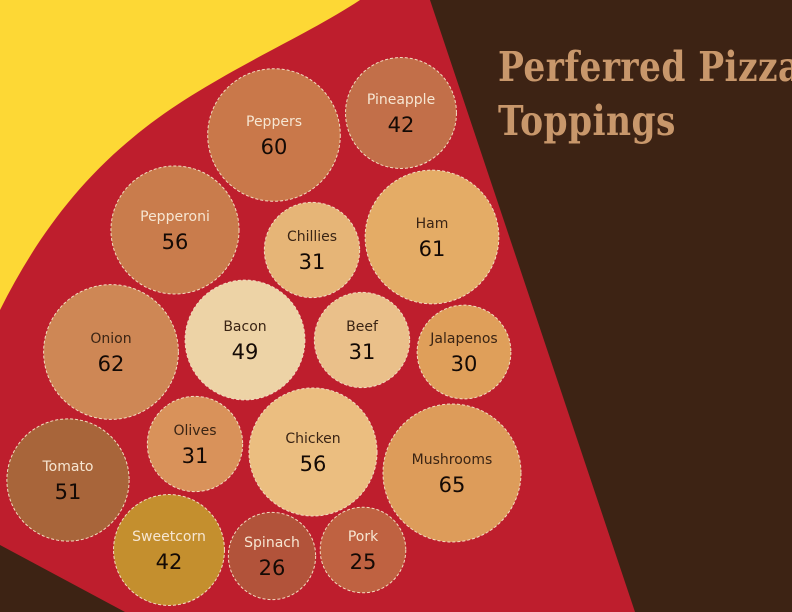  I want to click on bubble-sweetcorn, so click(169, 550).